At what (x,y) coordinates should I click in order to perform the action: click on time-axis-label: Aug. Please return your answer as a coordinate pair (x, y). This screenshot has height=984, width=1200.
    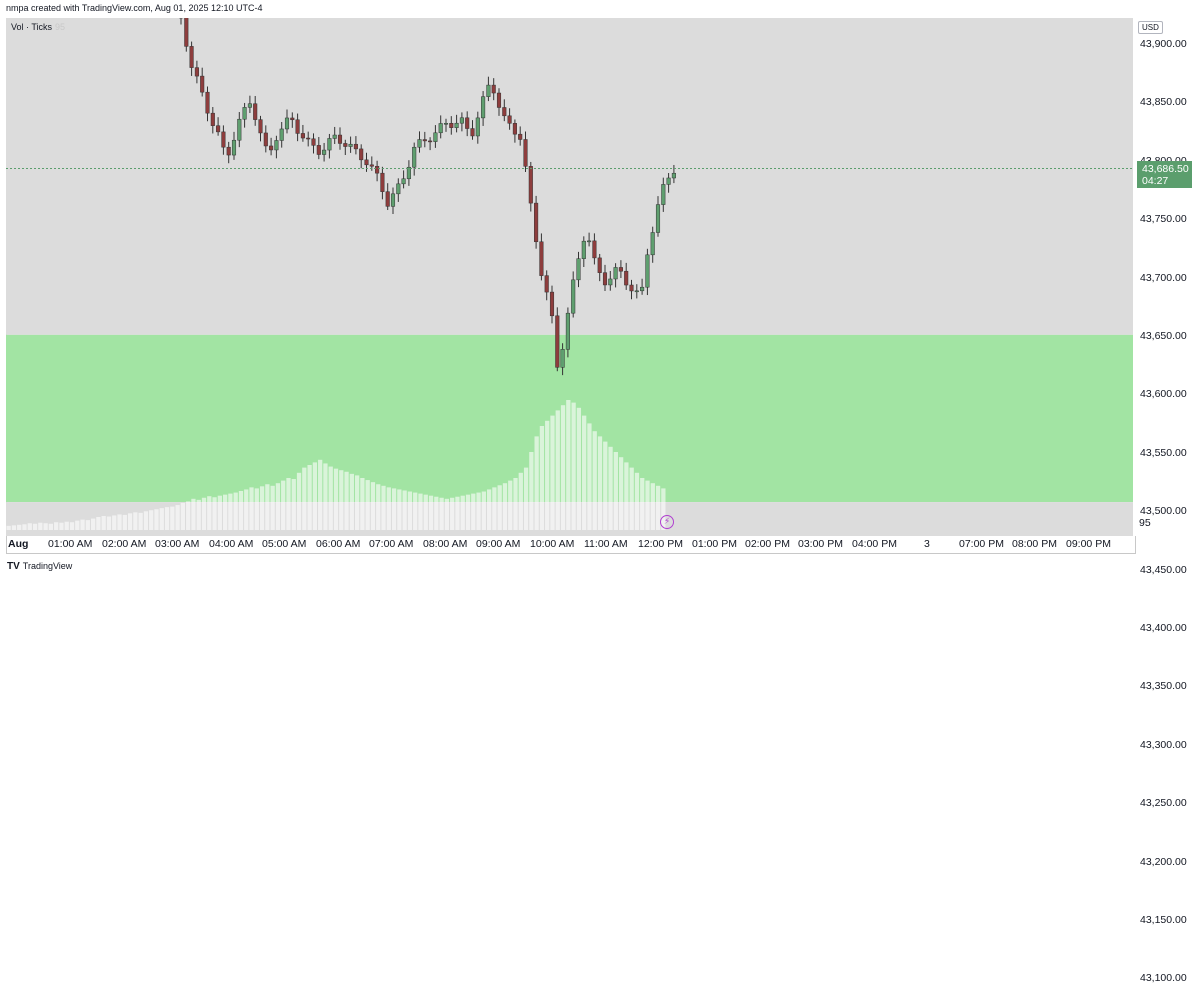
    Looking at the image, I should click on (18, 544).